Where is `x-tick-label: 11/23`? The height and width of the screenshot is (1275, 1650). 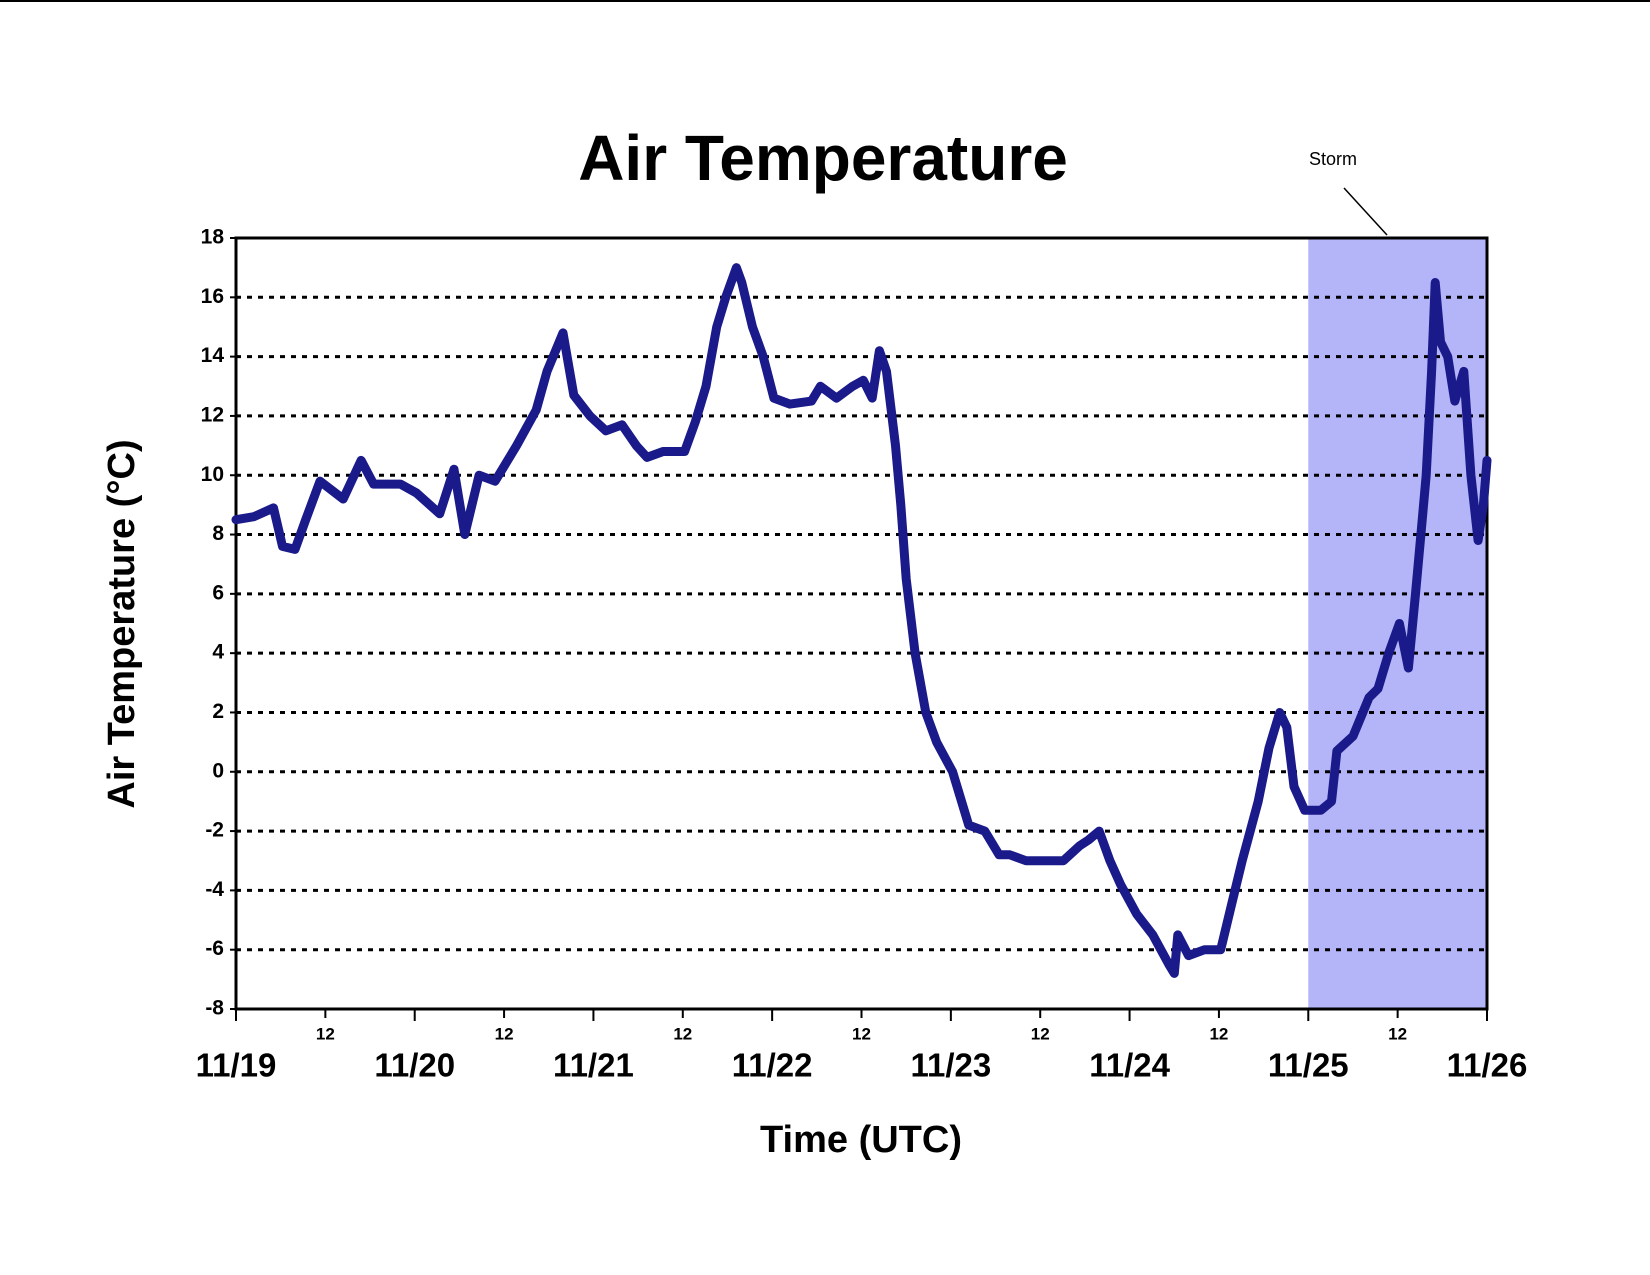 x-tick-label: 11/23 is located at coordinates (950, 1065).